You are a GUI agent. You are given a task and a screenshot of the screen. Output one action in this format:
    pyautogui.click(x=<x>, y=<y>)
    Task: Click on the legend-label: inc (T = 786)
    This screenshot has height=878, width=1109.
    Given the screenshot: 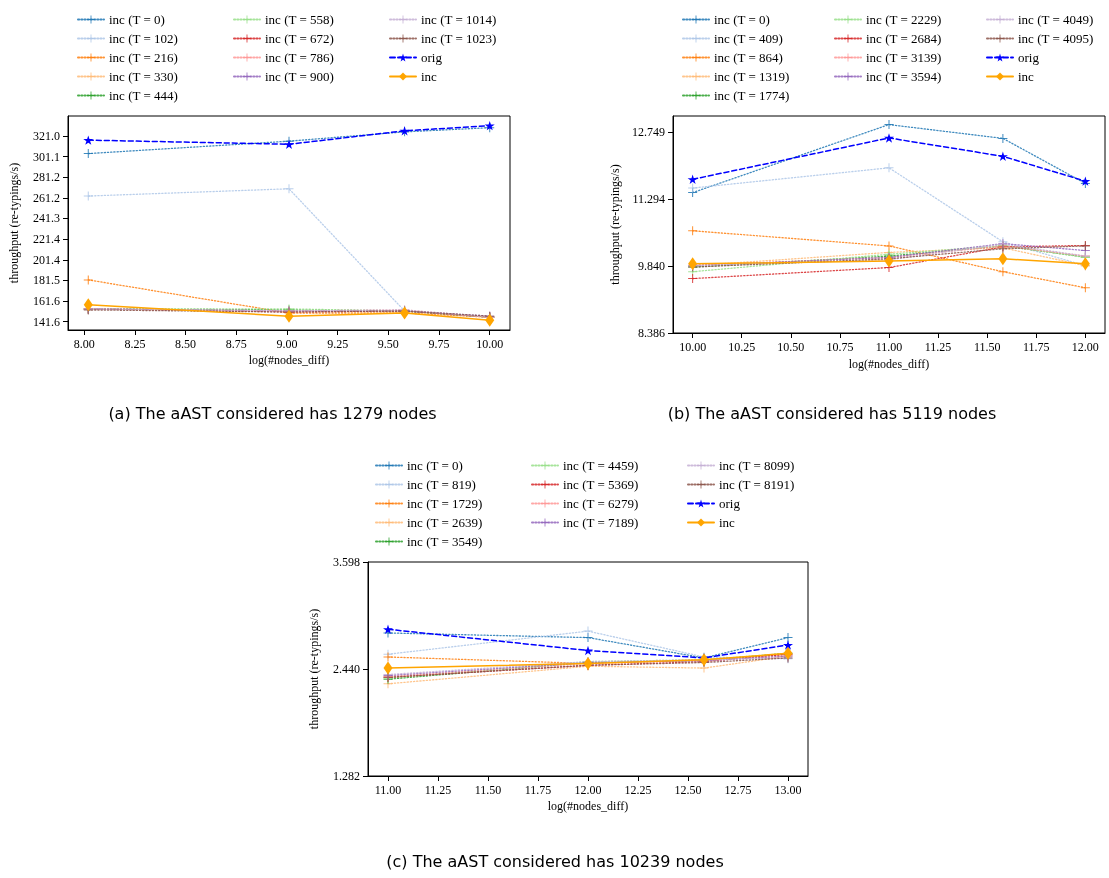 What is the action you would take?
    pyautogui.click(x=299, y=57)
    